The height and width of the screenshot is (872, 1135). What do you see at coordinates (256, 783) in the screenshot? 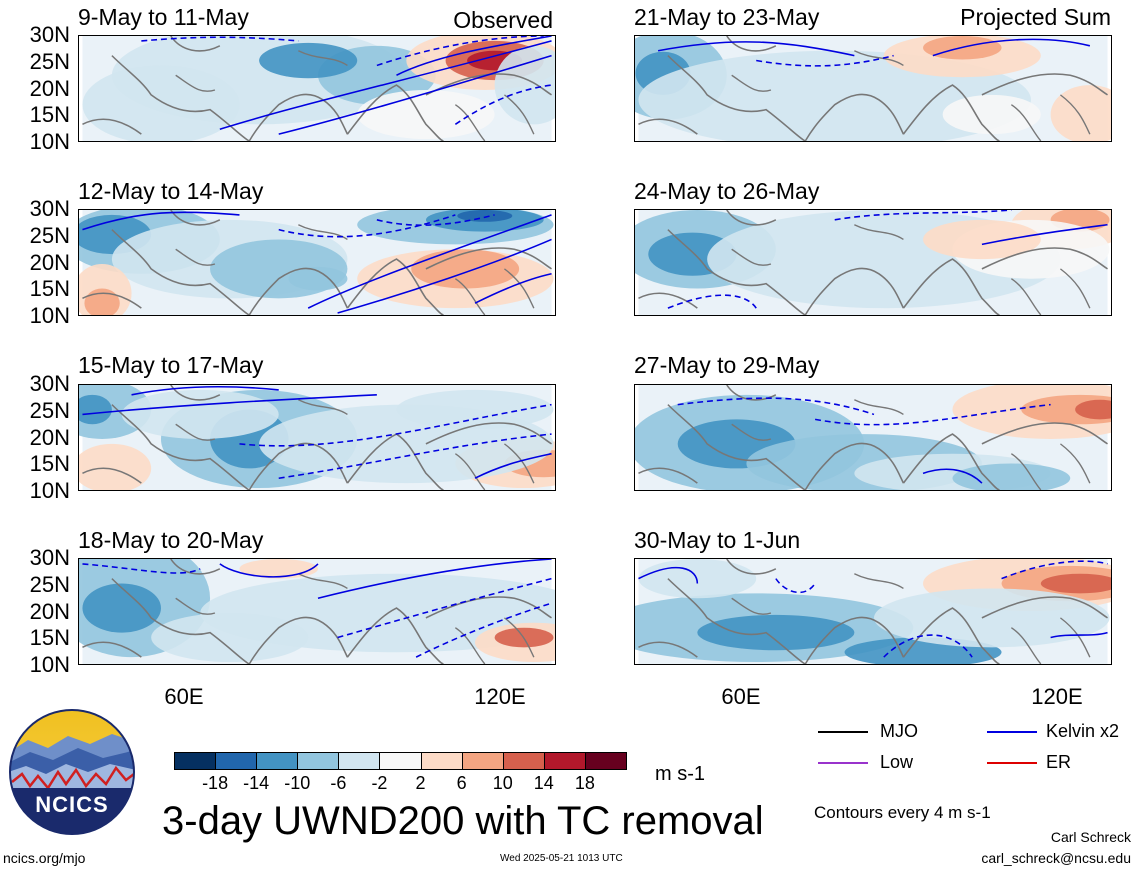
I see `colorbar-tick-label: -14` at bounding box center [256, 783].